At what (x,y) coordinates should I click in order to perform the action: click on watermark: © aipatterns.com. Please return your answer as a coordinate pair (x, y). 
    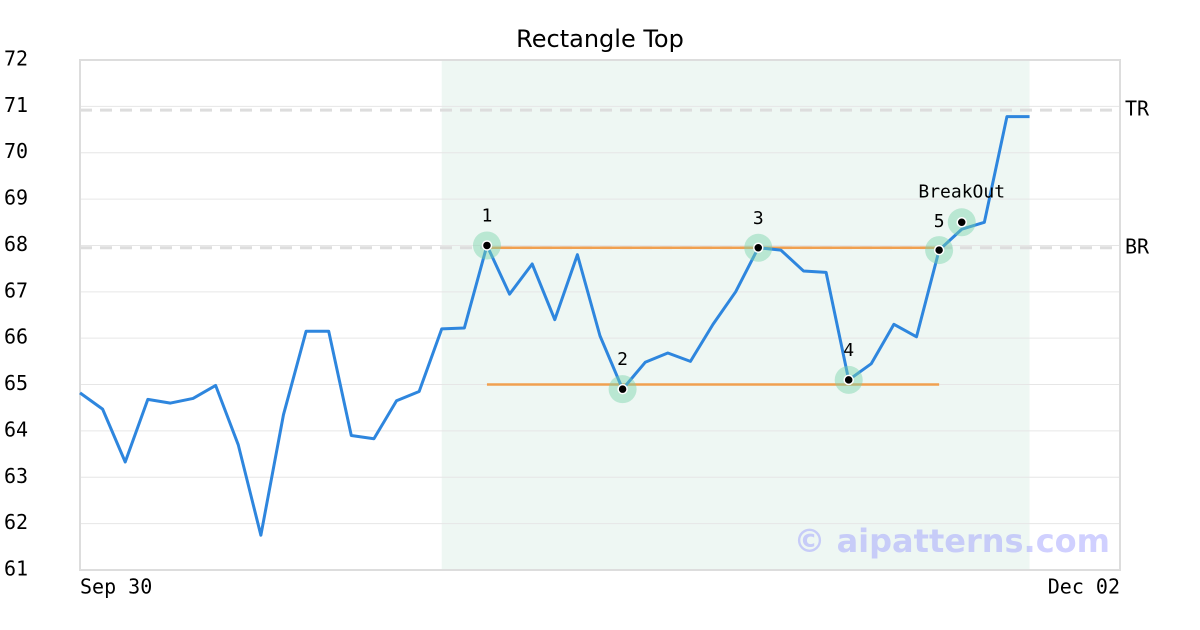
    Looking at the image, I should click on (951, 541).